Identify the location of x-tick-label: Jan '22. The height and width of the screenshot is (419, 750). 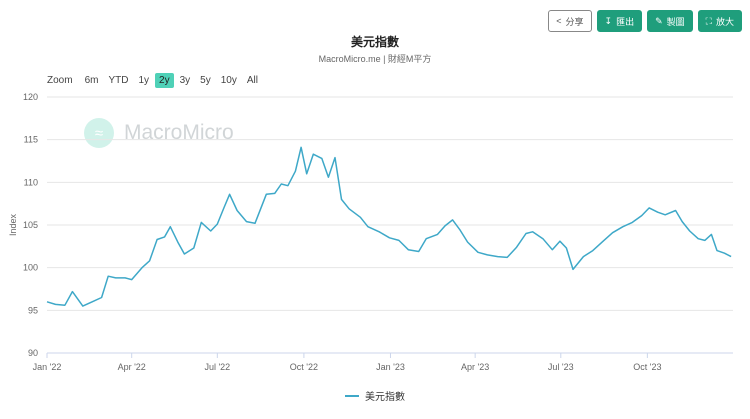
(47, 367).